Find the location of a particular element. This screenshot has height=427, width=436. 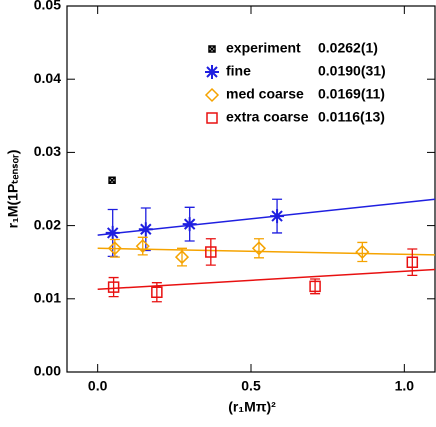

x-axis-label: (r₁Mπ)² is located at coordinates (252, 407).